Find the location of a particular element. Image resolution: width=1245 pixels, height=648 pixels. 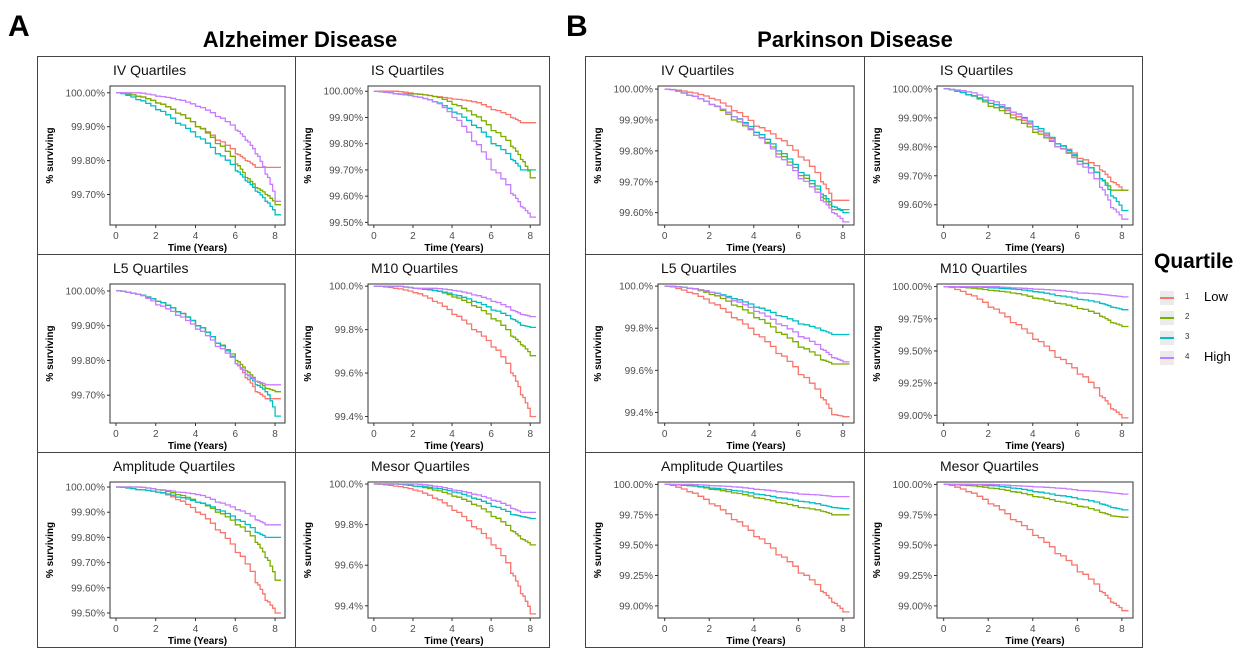

y-tick-label: 99.75% is located at coordinates (915, 319).